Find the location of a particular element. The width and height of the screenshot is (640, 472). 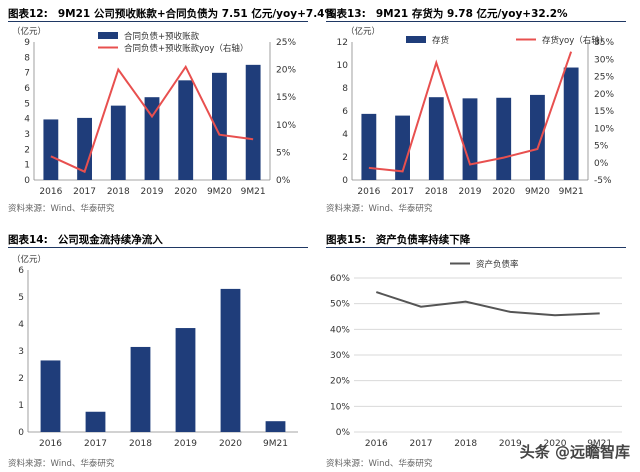

figure-label: 图表13: is located at coordinates (346, 14).